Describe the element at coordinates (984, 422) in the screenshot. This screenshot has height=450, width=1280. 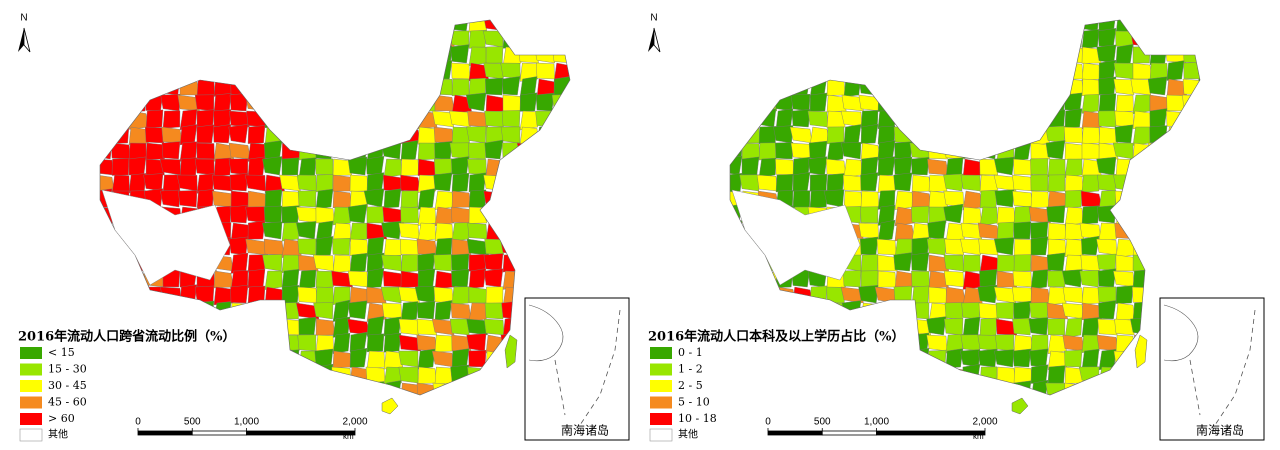
I see `scale-label: 2,000` at that location.